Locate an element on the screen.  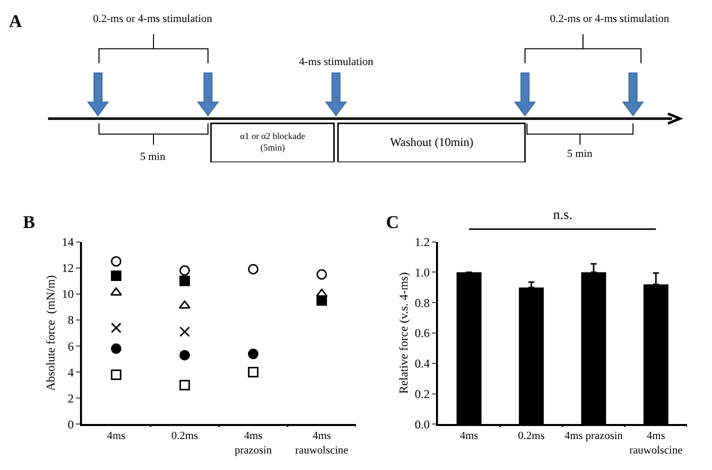
y-tick-label: 0.2 is located at coordinates (422, 394).